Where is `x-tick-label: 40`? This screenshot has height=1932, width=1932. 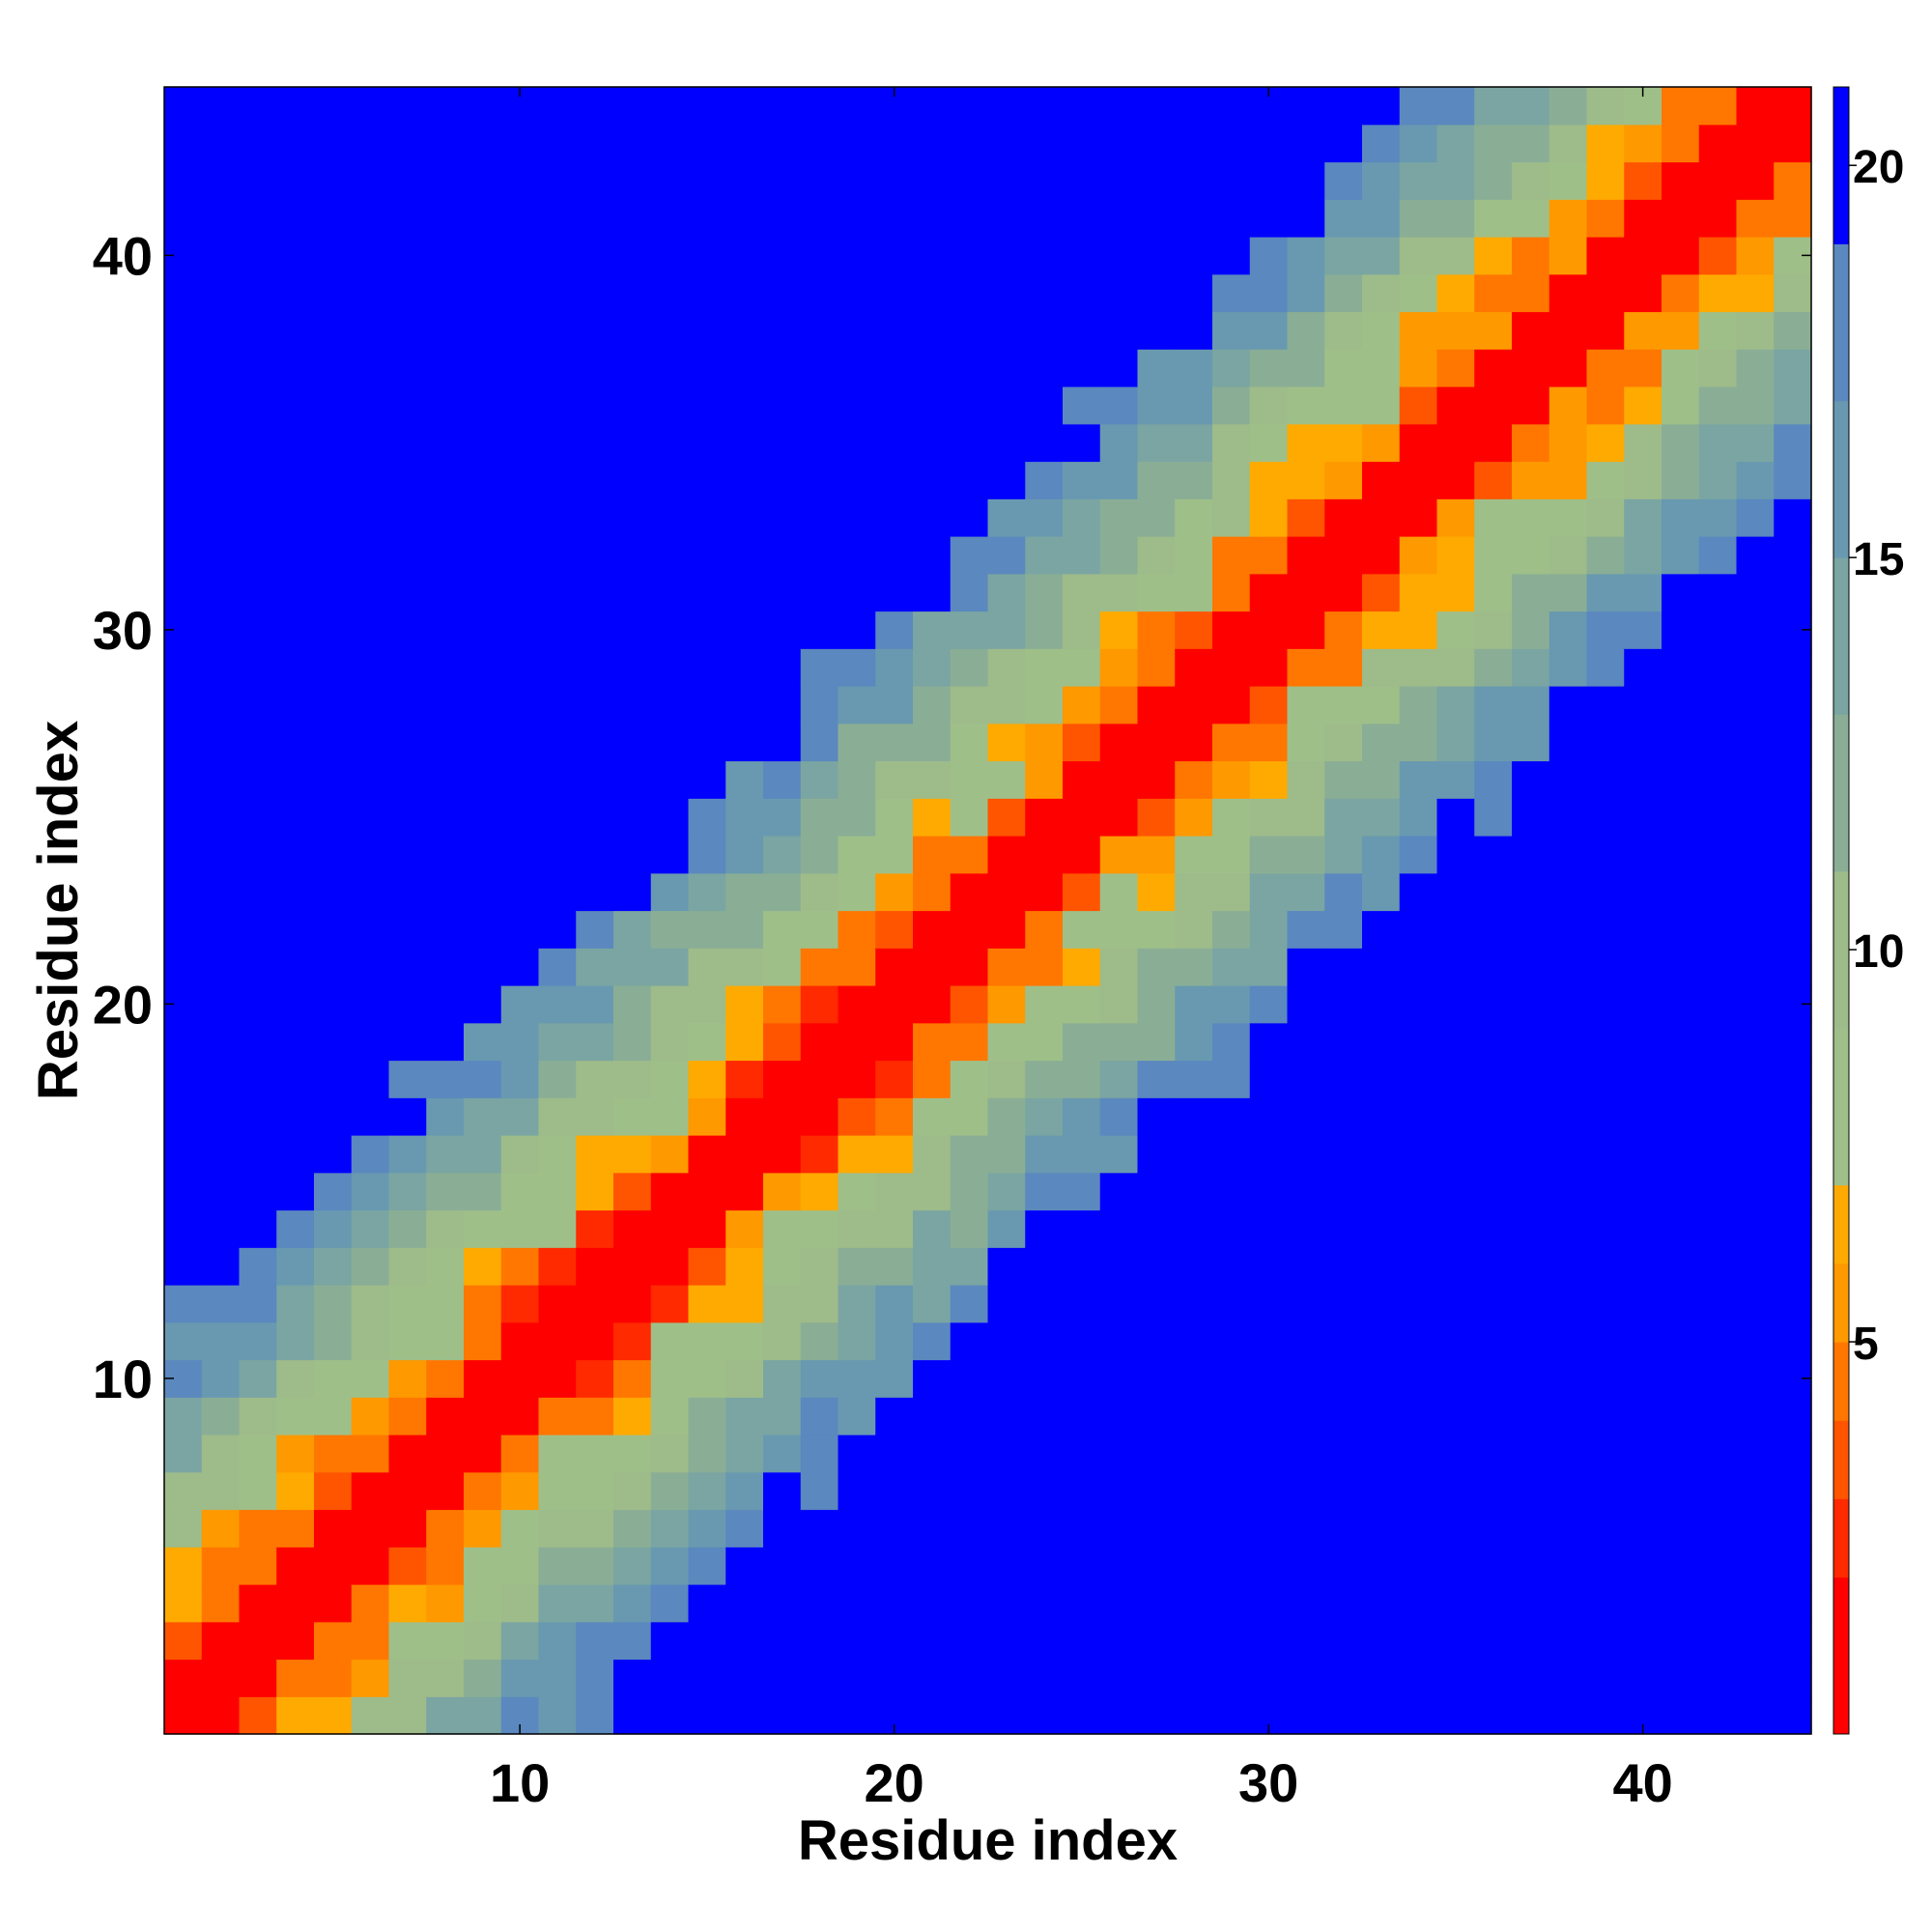
x-tick-label: 40 is located at coordinates (1642, 1782).